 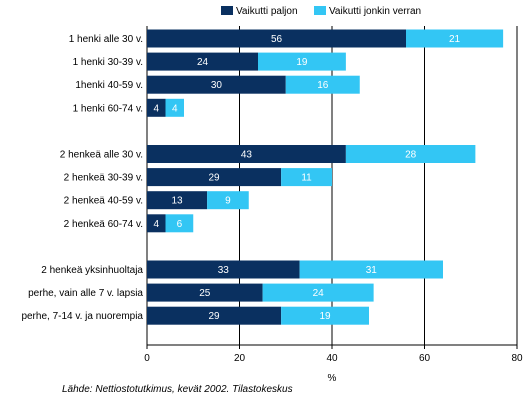 What do you see at coordinates (332, 378) in the screenshot?
I see `x-axis-label: %` at bounding box center [332, 378].